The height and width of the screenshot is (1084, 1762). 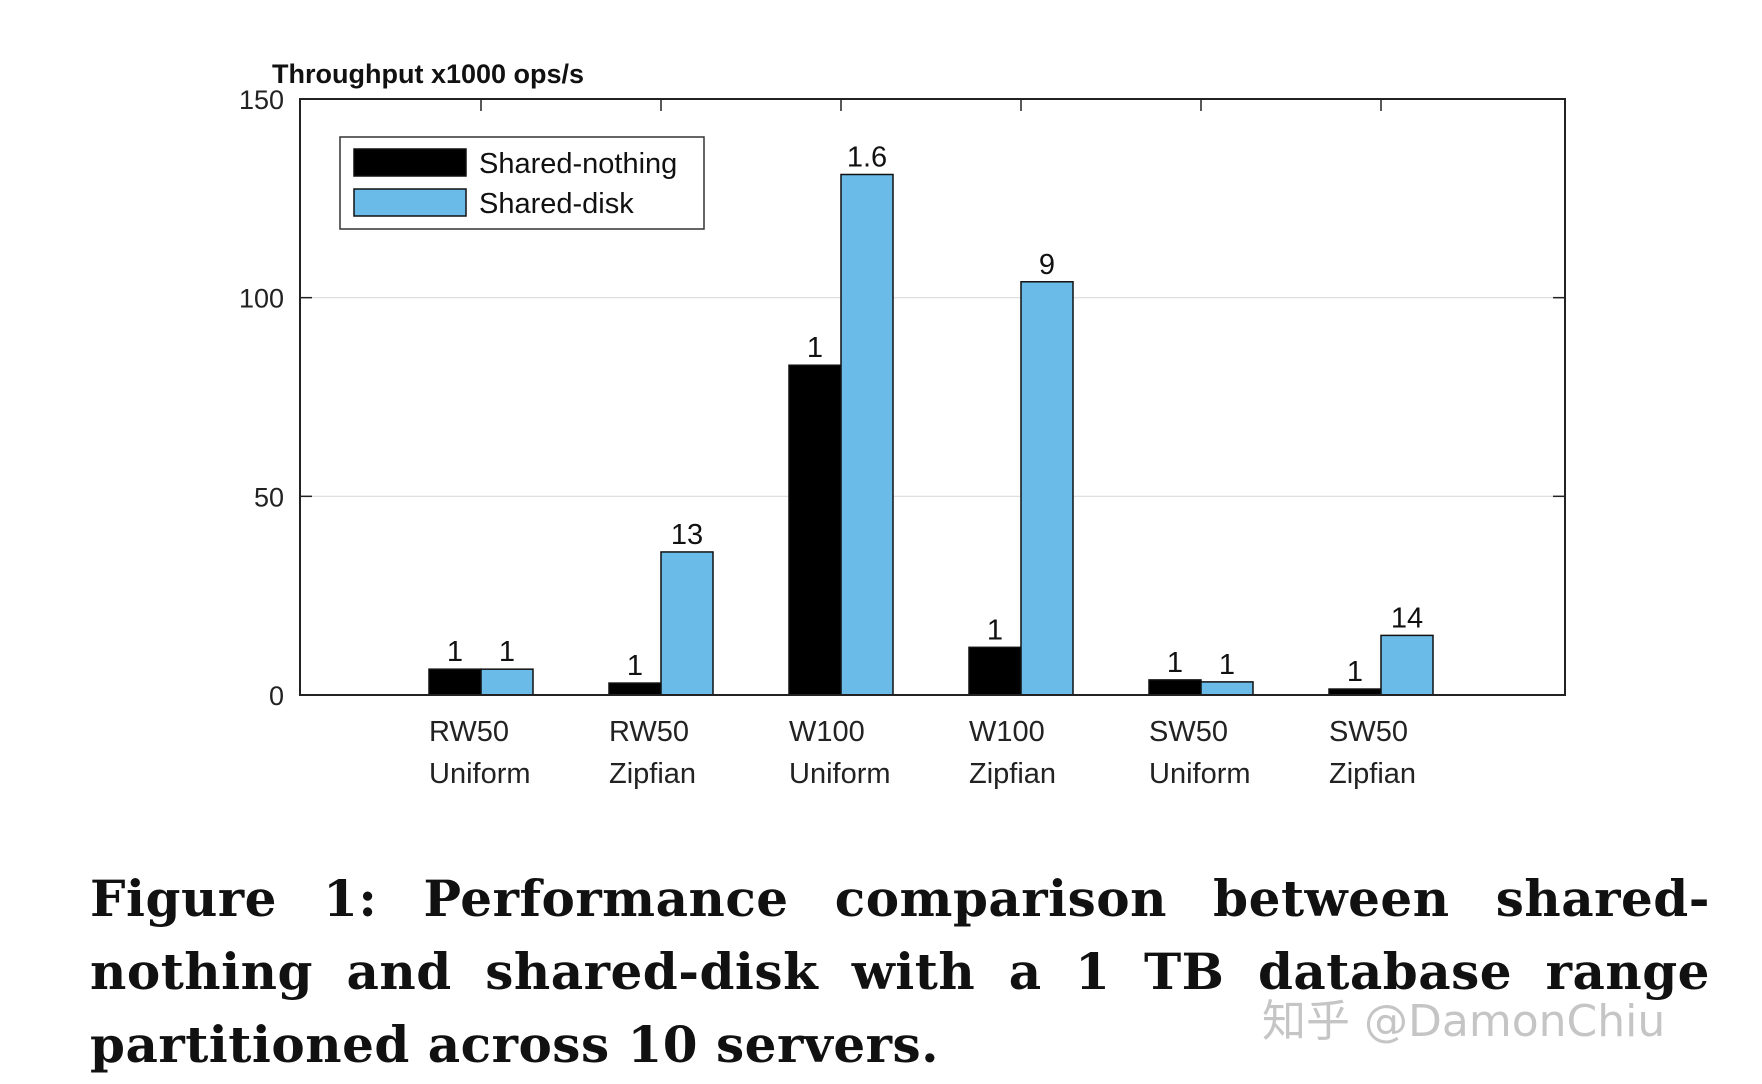 I want to click on bar-value-label: 9, so click(x=1047, y=265).